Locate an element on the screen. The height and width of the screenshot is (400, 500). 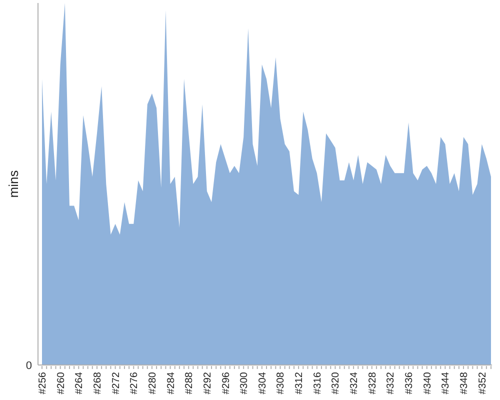
x-tick-label: #264 is located at coordinates (80, 383).